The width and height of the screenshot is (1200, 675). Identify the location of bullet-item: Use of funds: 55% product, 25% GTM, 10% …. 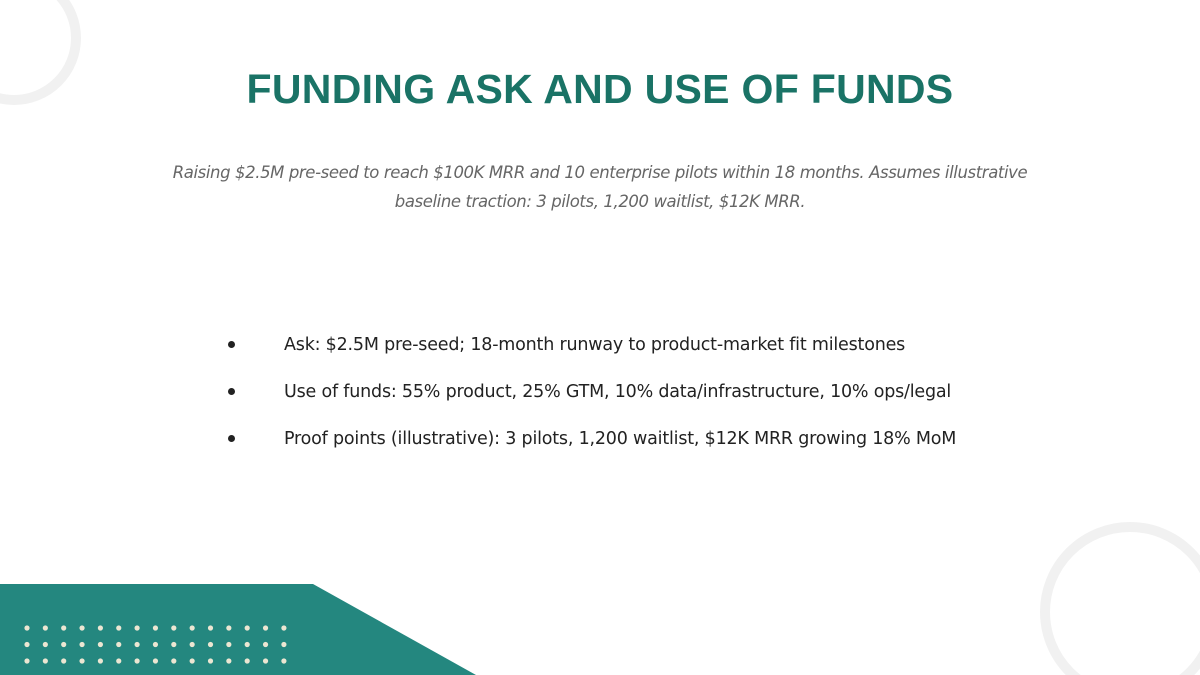
(592, 403).